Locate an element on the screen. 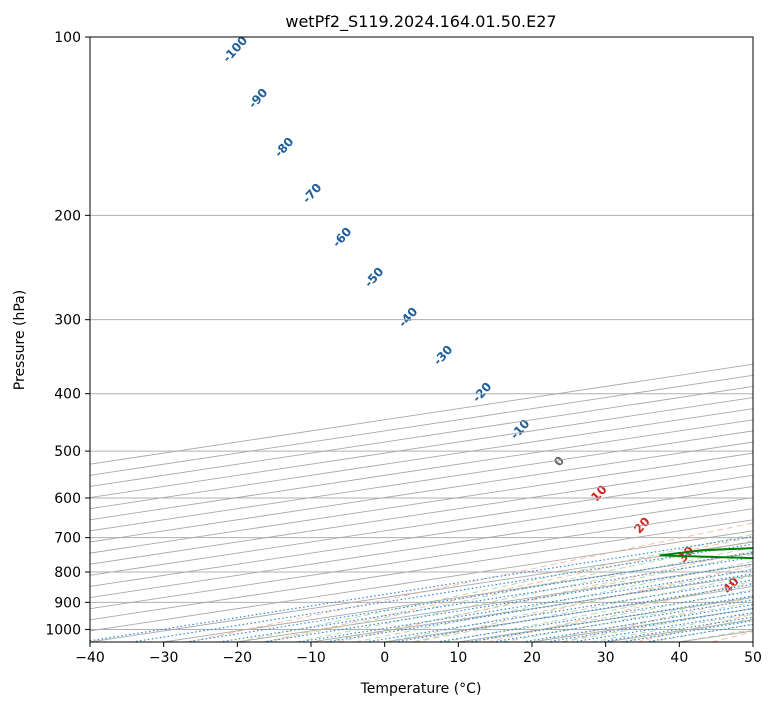 The width and height of the screenshot is (775, 708). x-tick-label: 50 is located at coordinates (753, 658).